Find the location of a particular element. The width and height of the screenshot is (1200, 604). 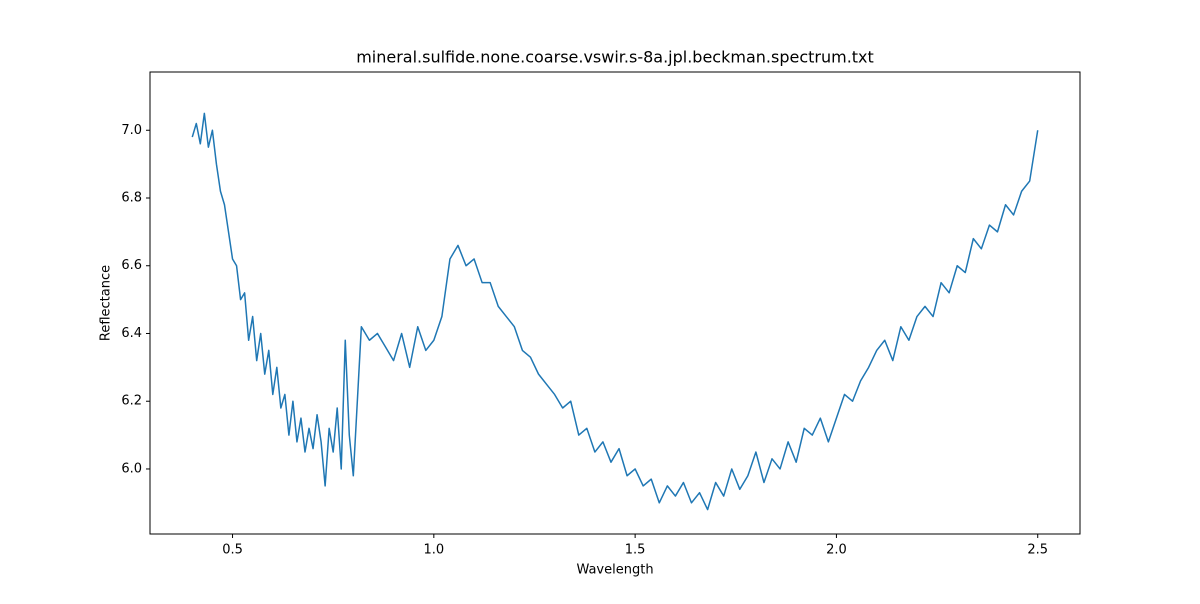

x-tick-label: 1.5 is located at coordinates (635, 550).